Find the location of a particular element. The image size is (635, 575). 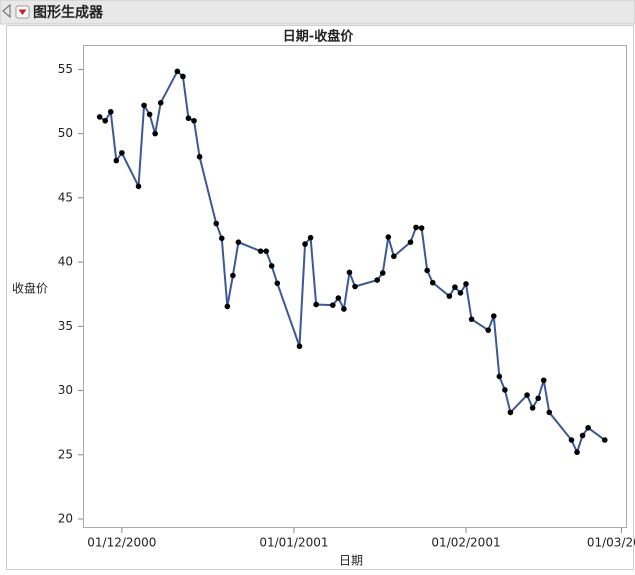

window-title: 图形生成器 is located at coordinates (68, 12).